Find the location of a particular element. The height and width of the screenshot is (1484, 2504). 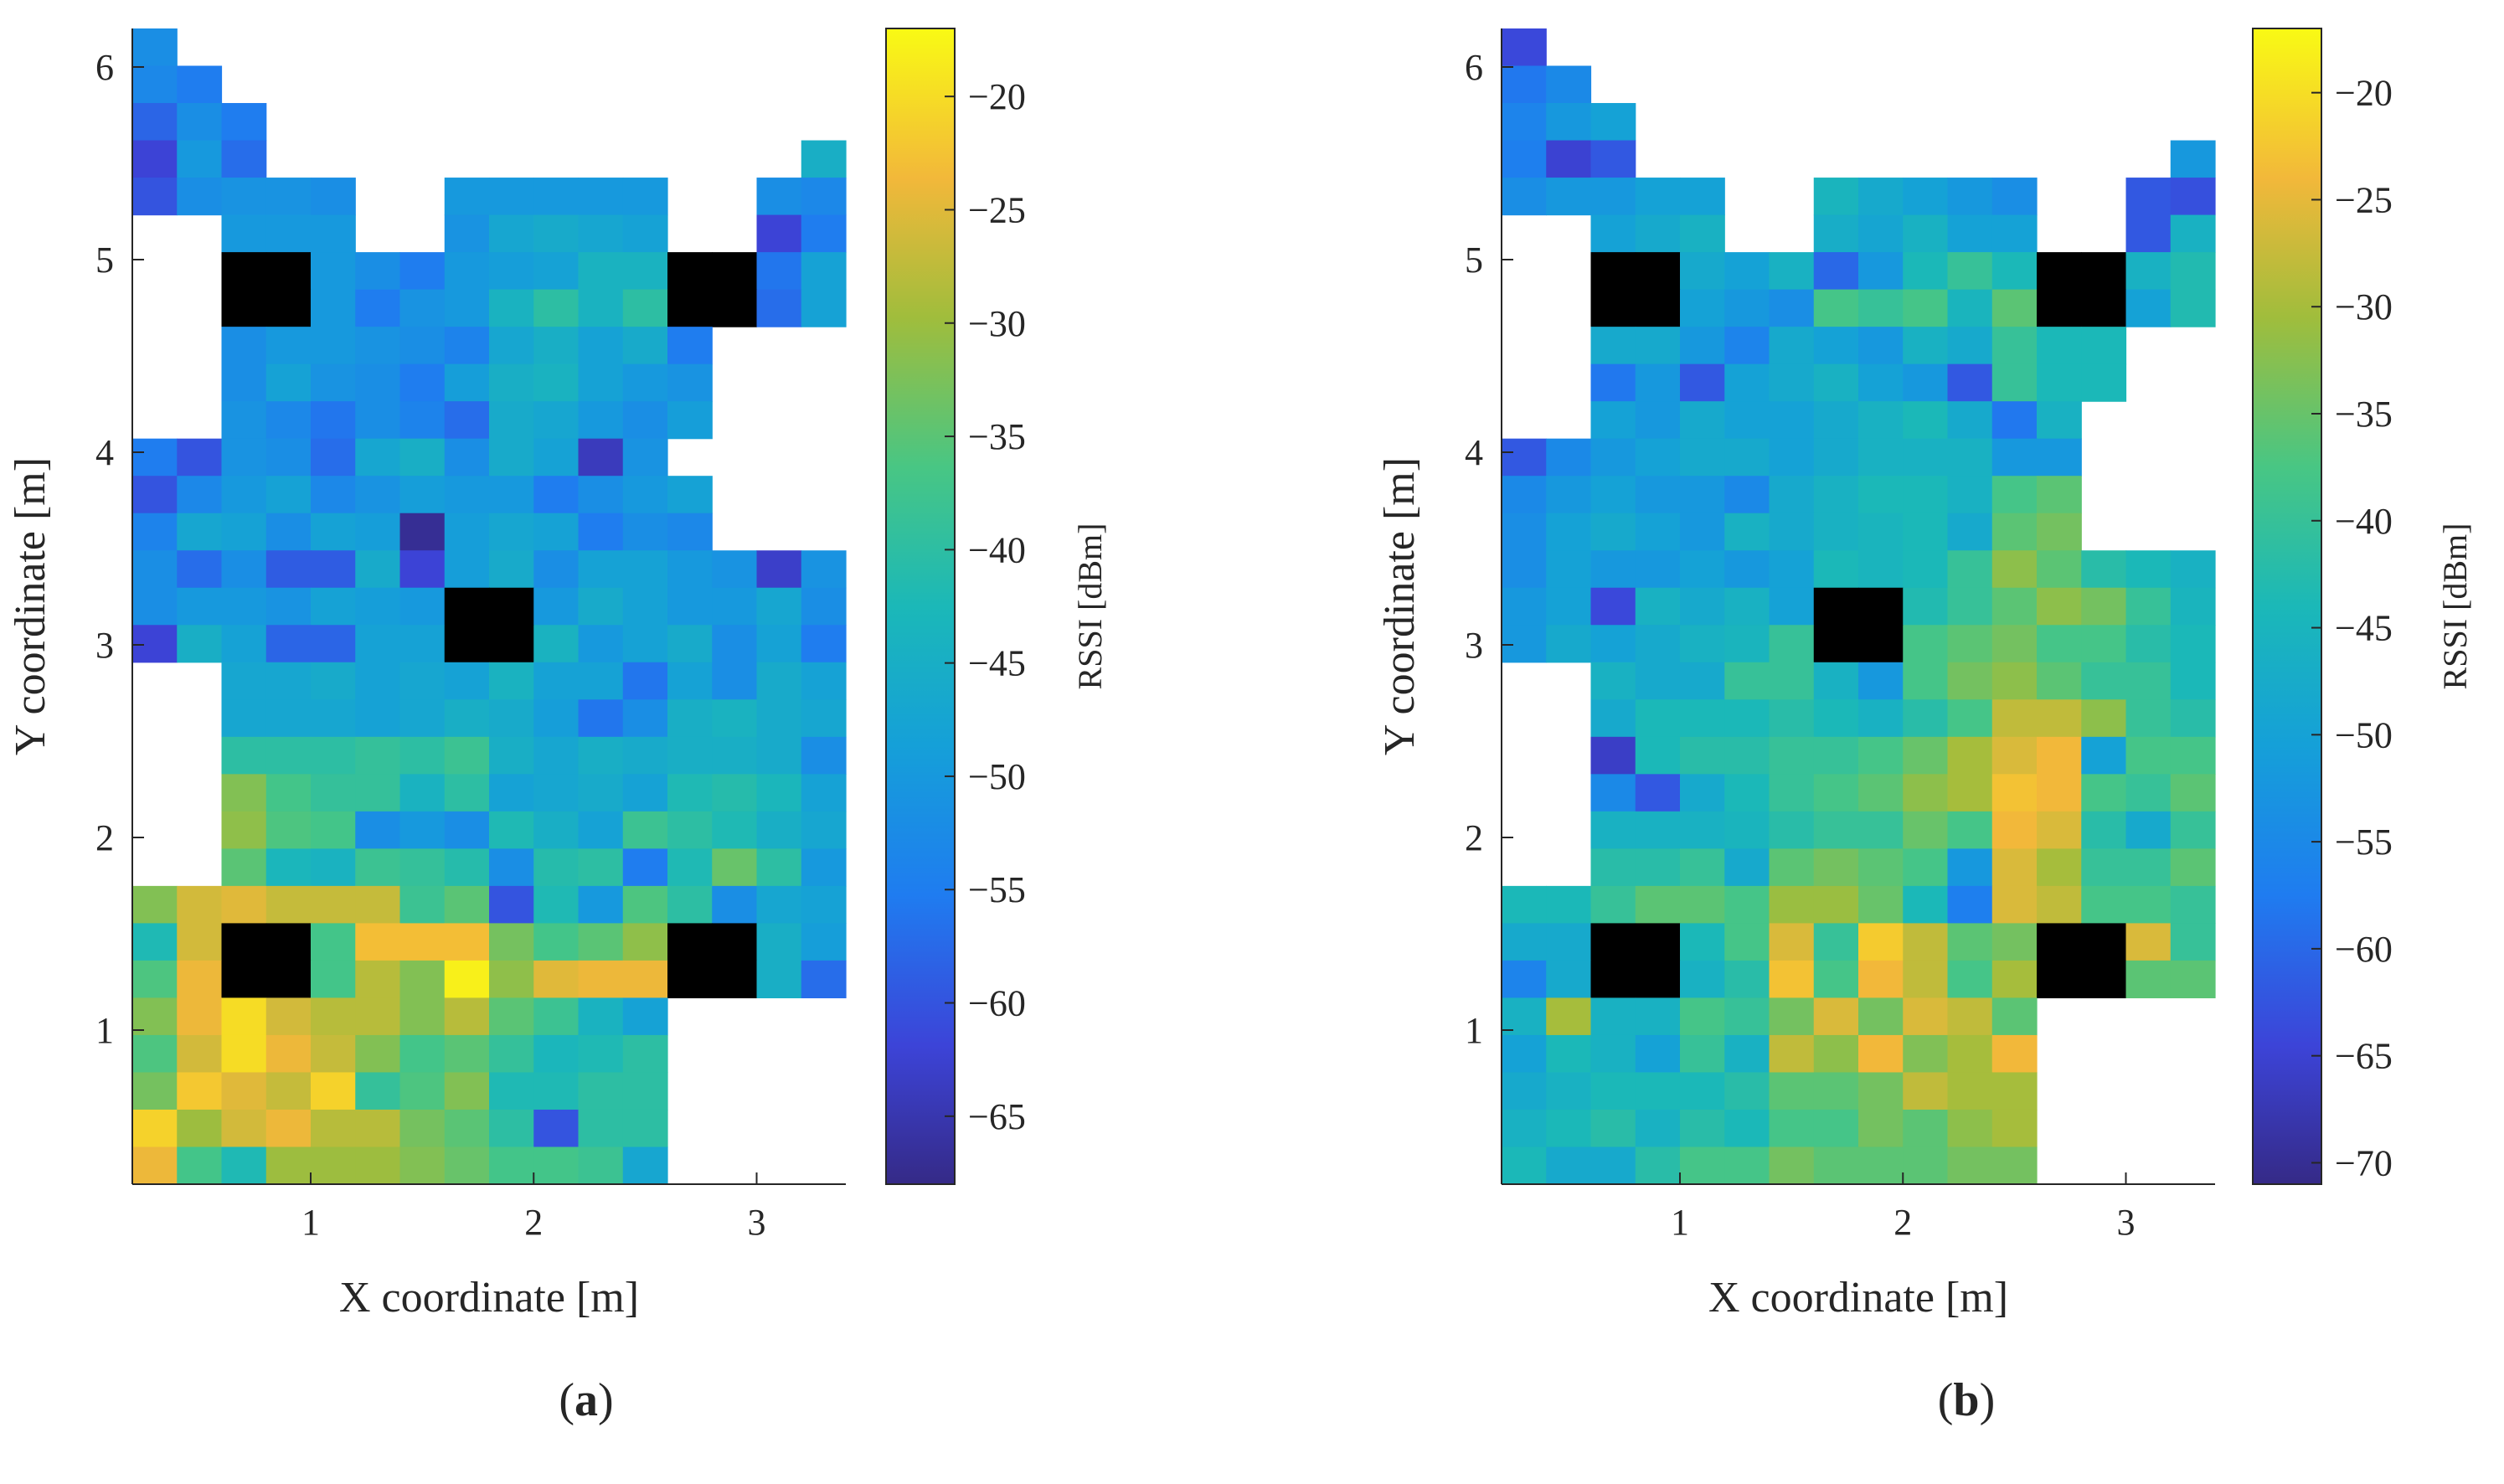

y-tick-label: 5 is located at coordinates (1474, 260).